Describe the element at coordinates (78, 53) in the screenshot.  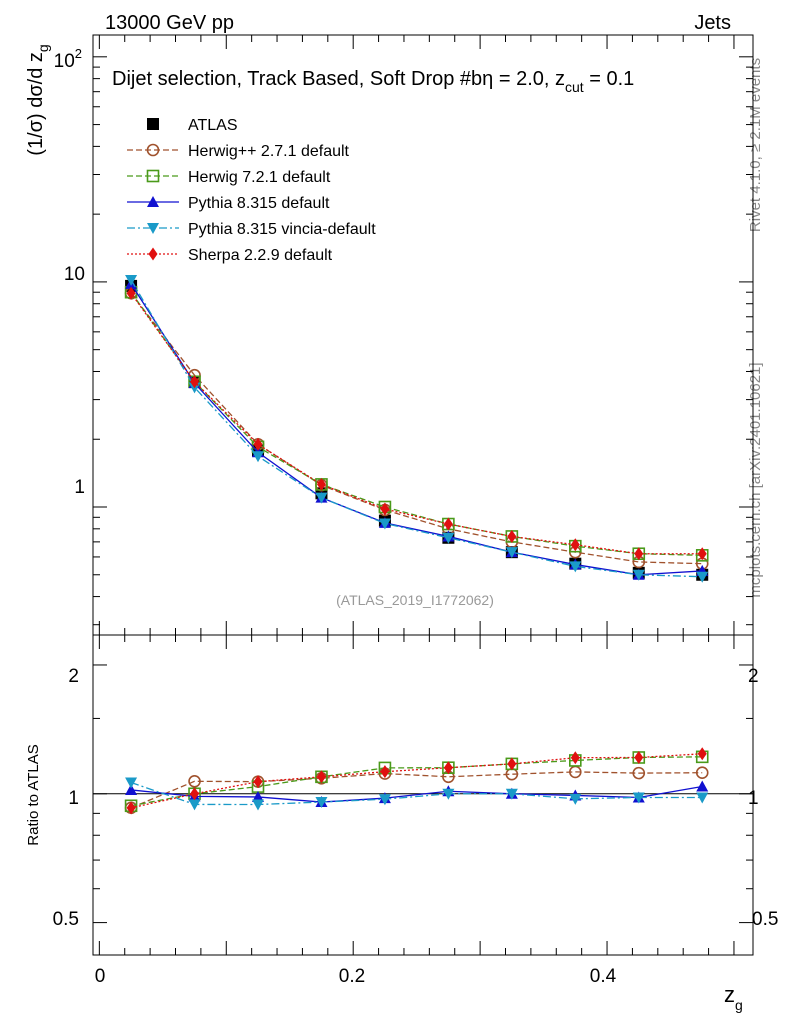
I see `y-tick-label-100-exp: 2` at that location.